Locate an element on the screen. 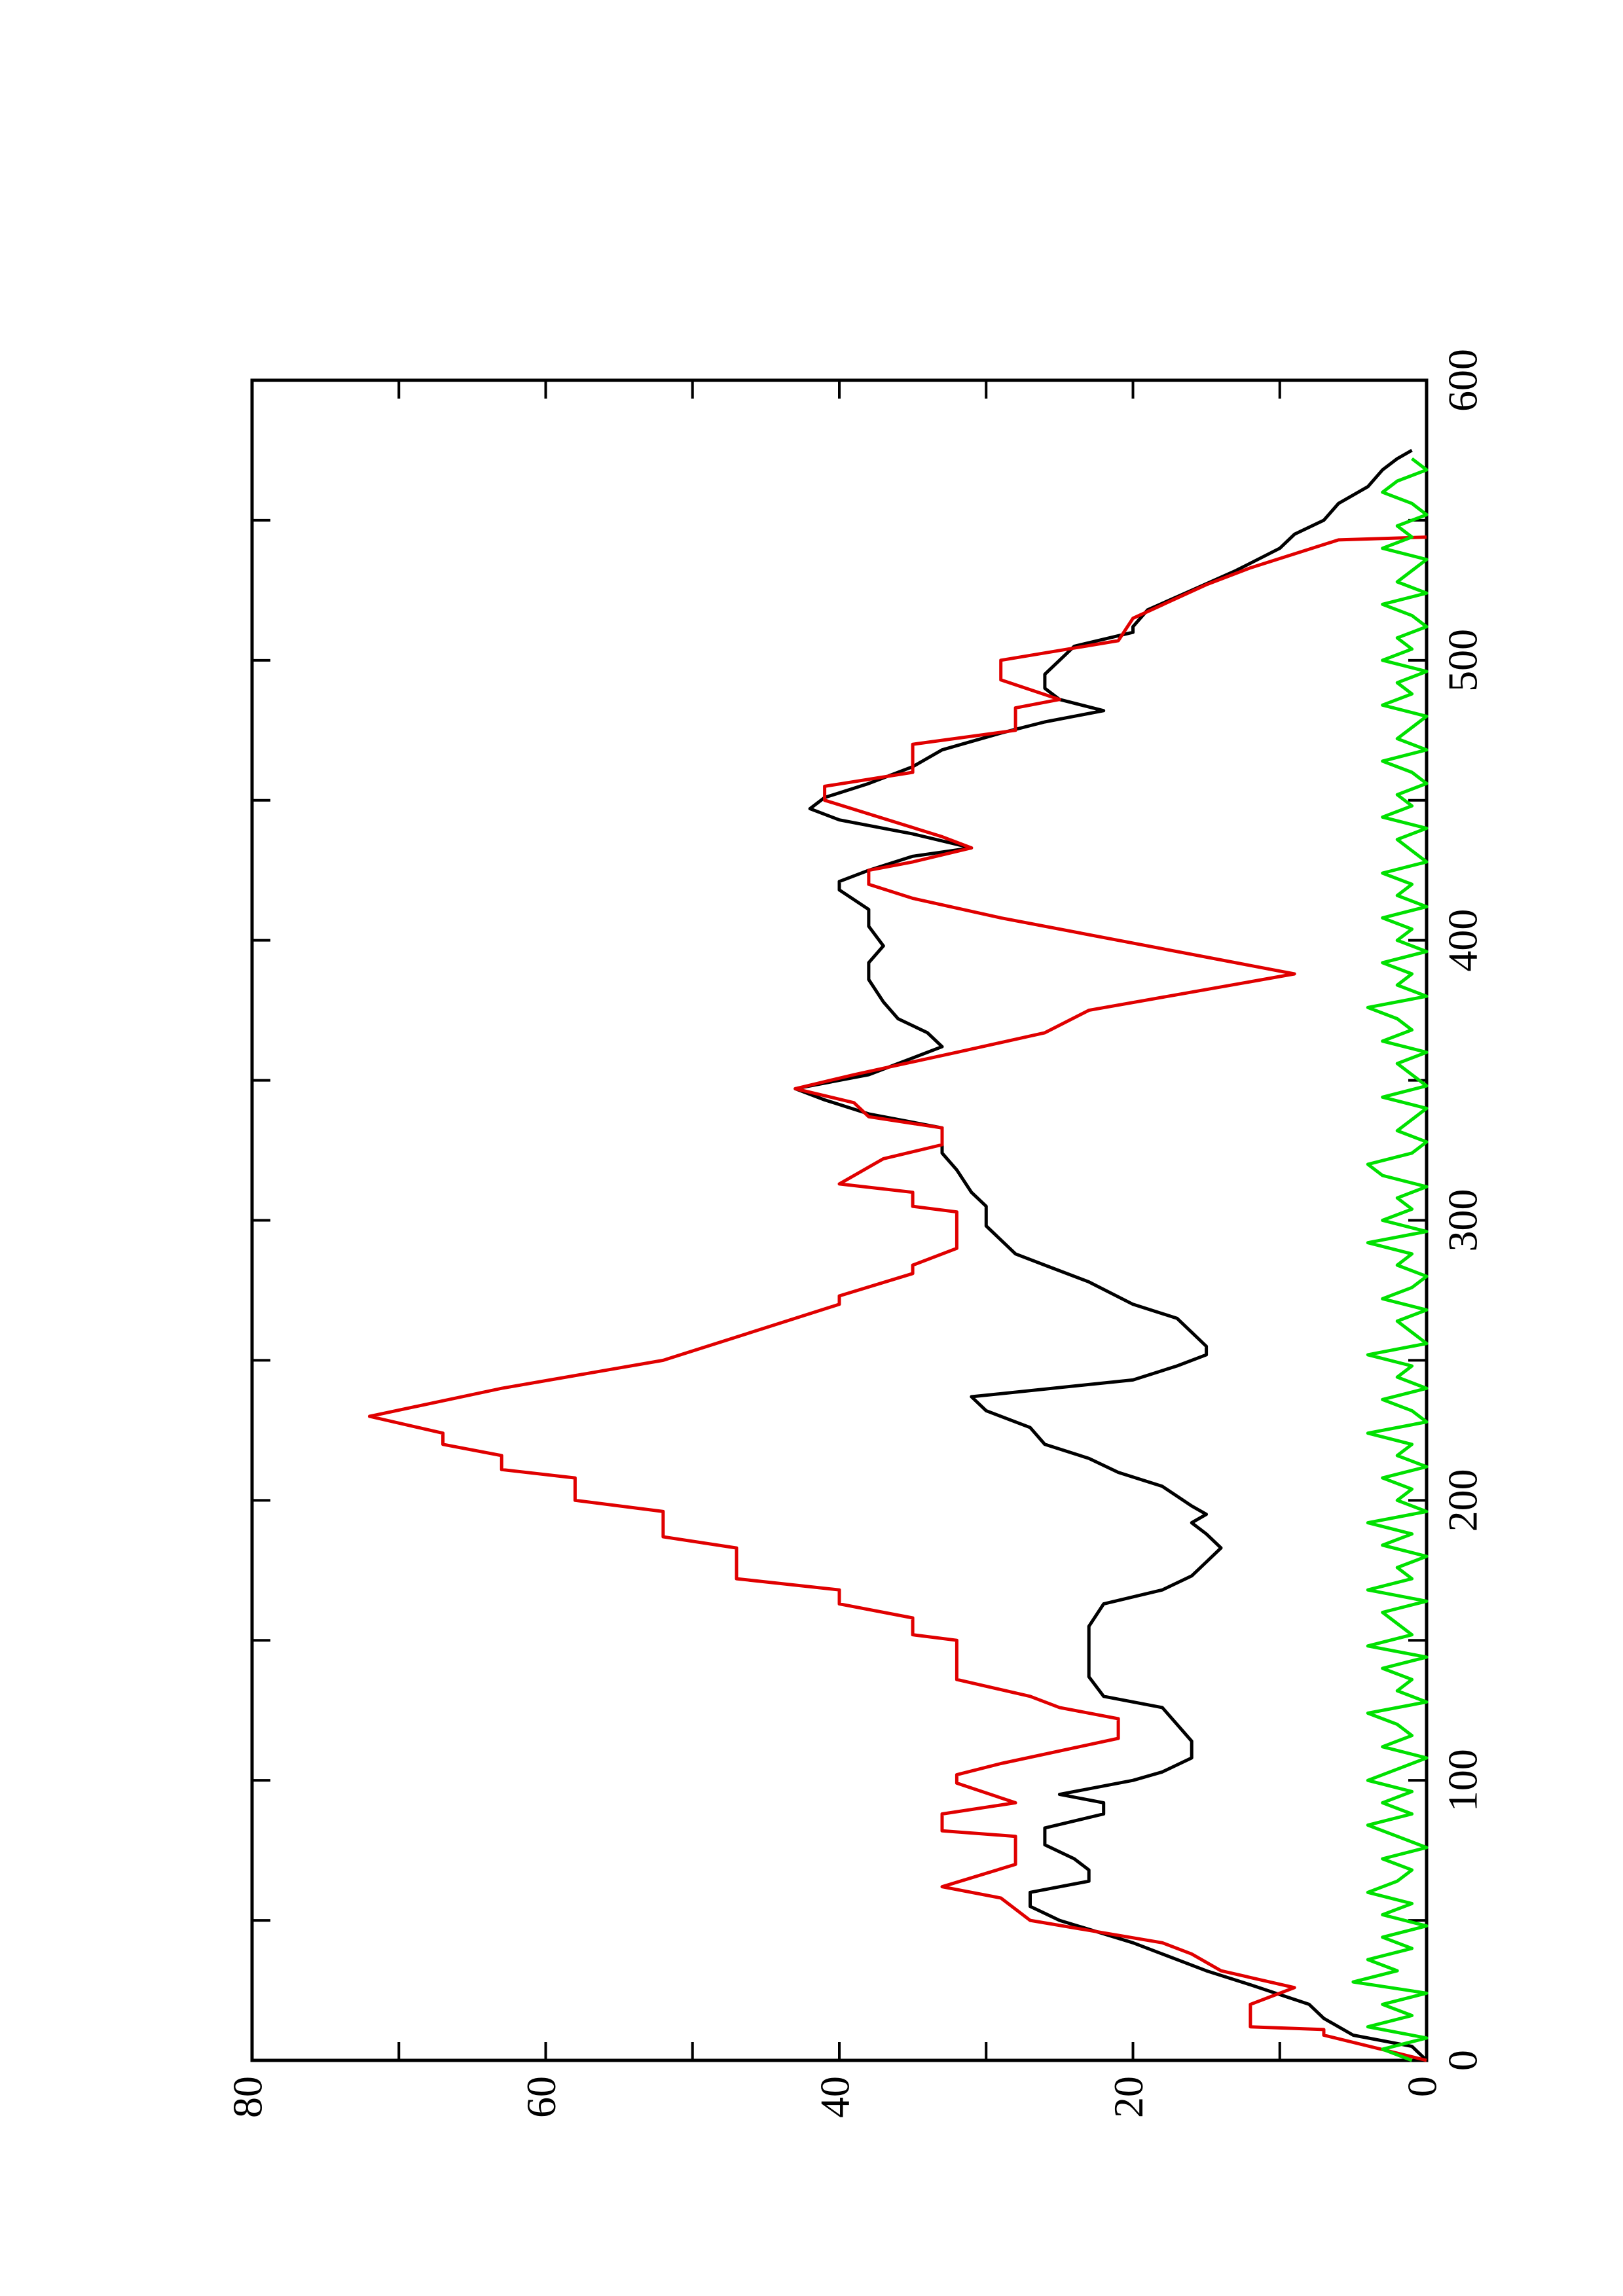 Image resolution: width=1623 pixels, height=2296 pixels. y-tick-label: 80 is located at coordinates (248, 2097).